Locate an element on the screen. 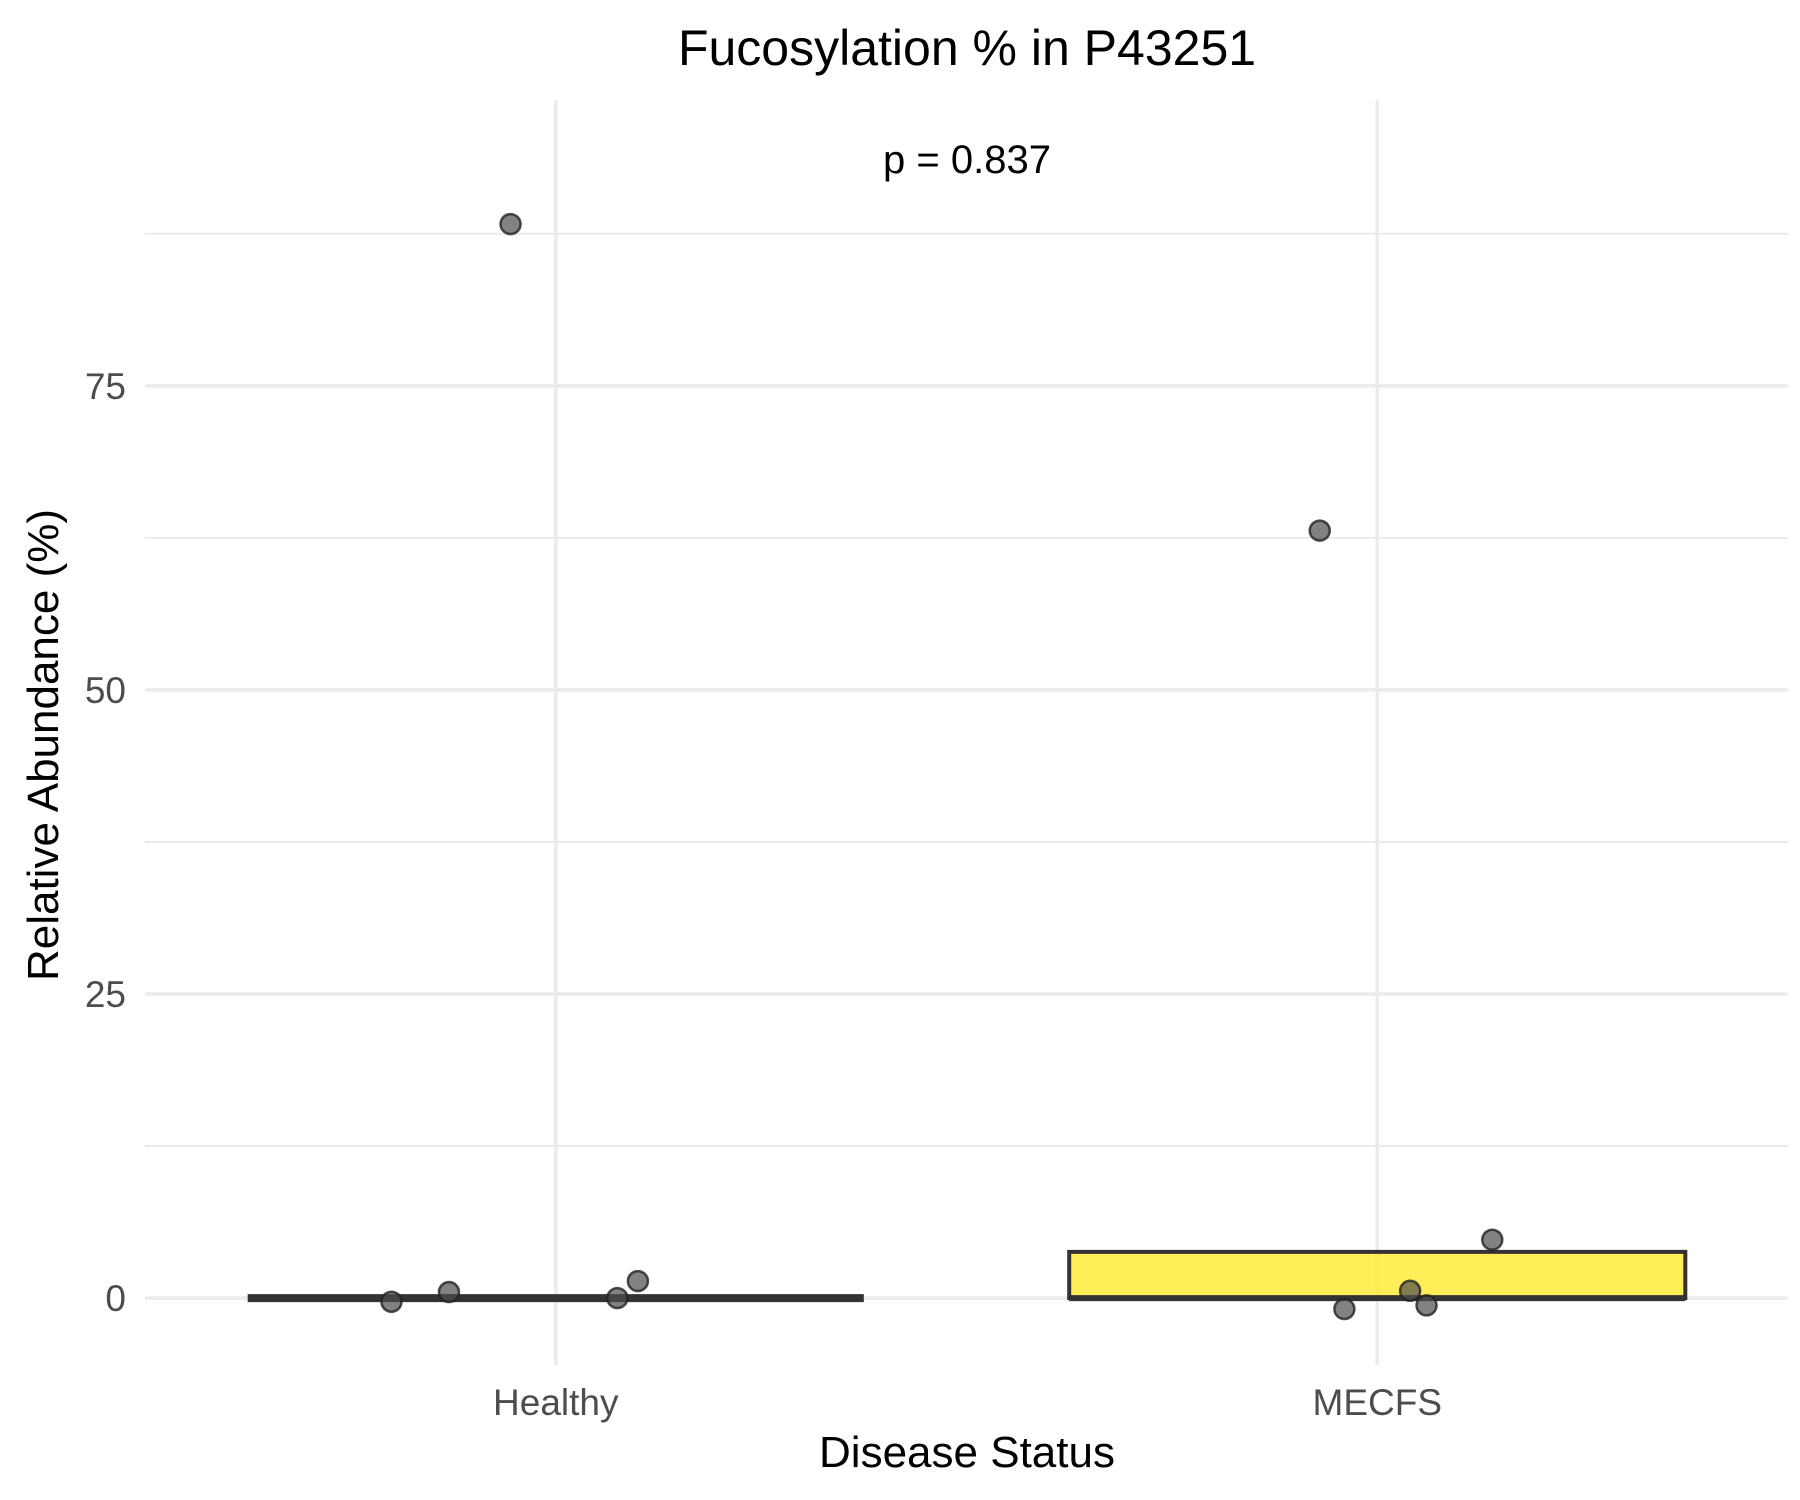 The image size is (1800, 1500). y-tick-label: 75 is located at coordinates (105, 386).